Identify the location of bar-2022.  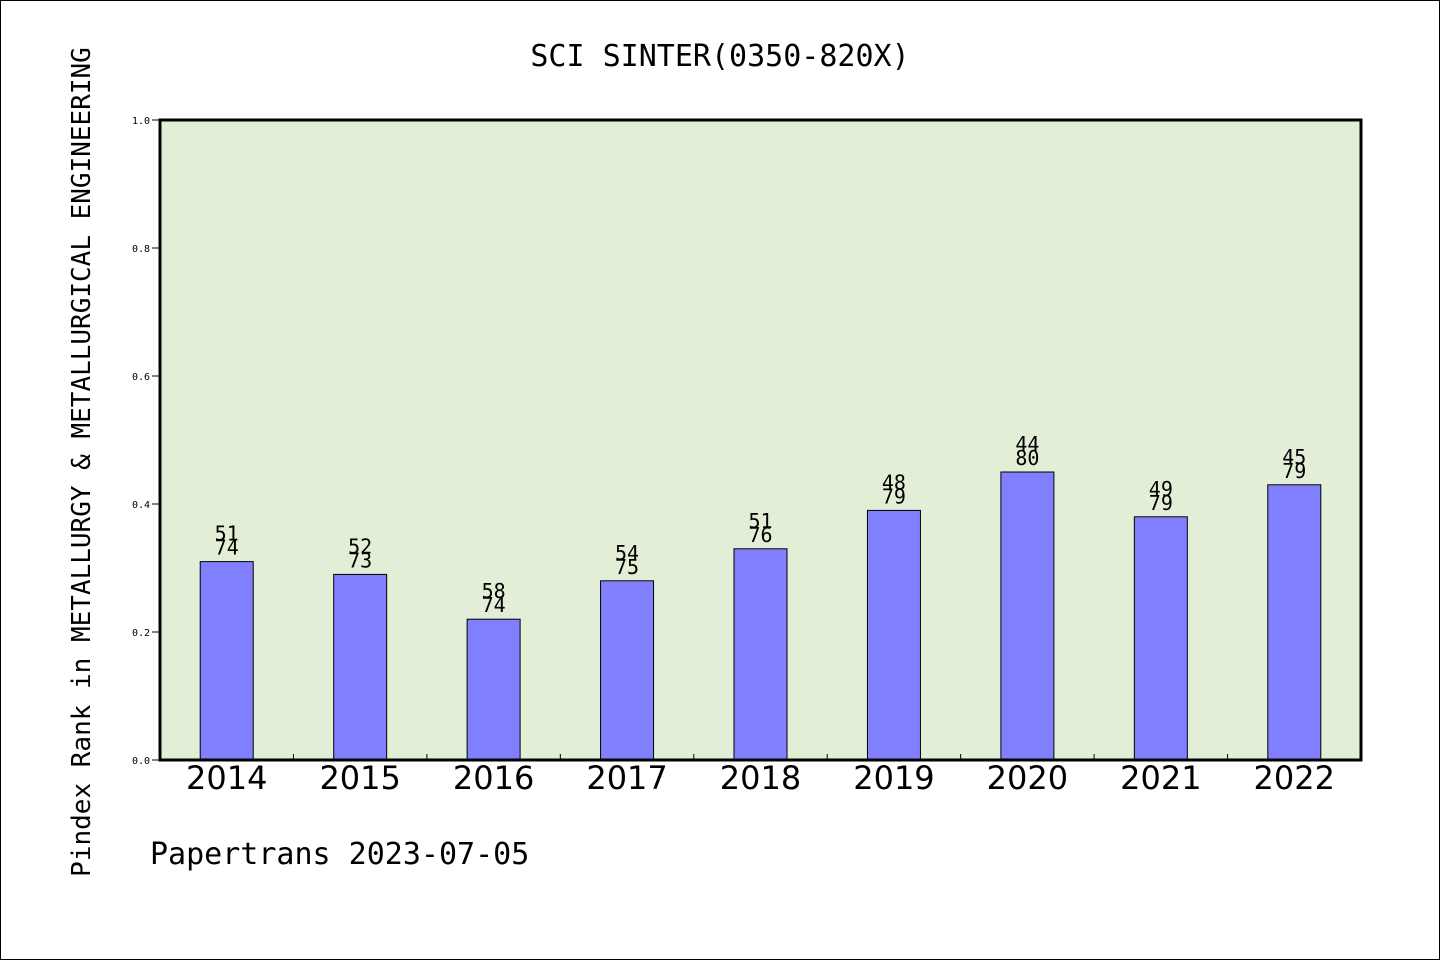
(1294, 622).